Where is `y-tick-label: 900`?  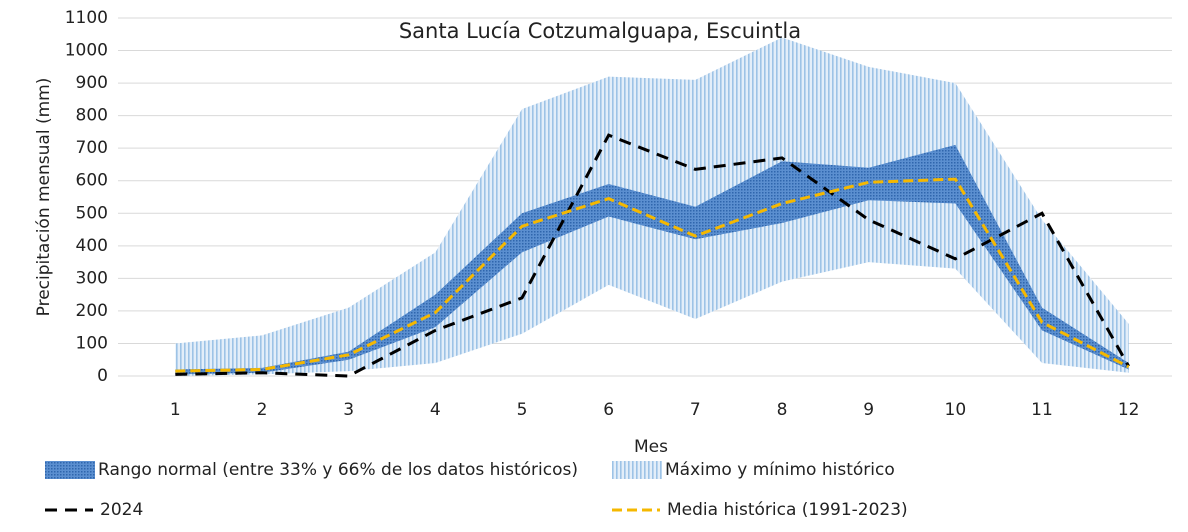
y-tick-label: 900 is located at coordinates (92, 83).